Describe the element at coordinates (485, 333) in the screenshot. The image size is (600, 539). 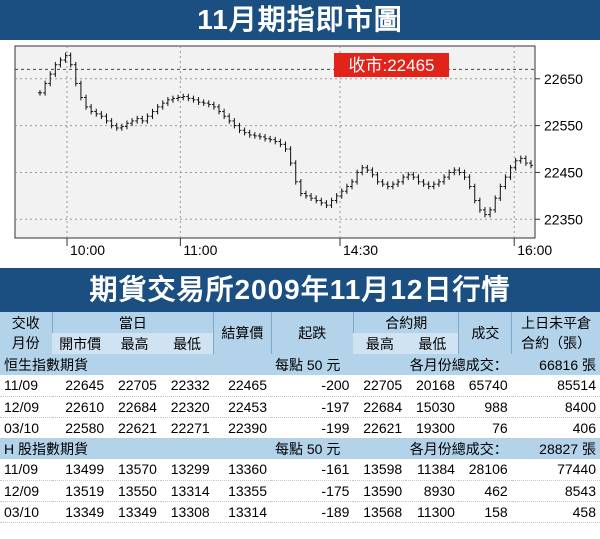
I see `header-volume: 成交` at that location.